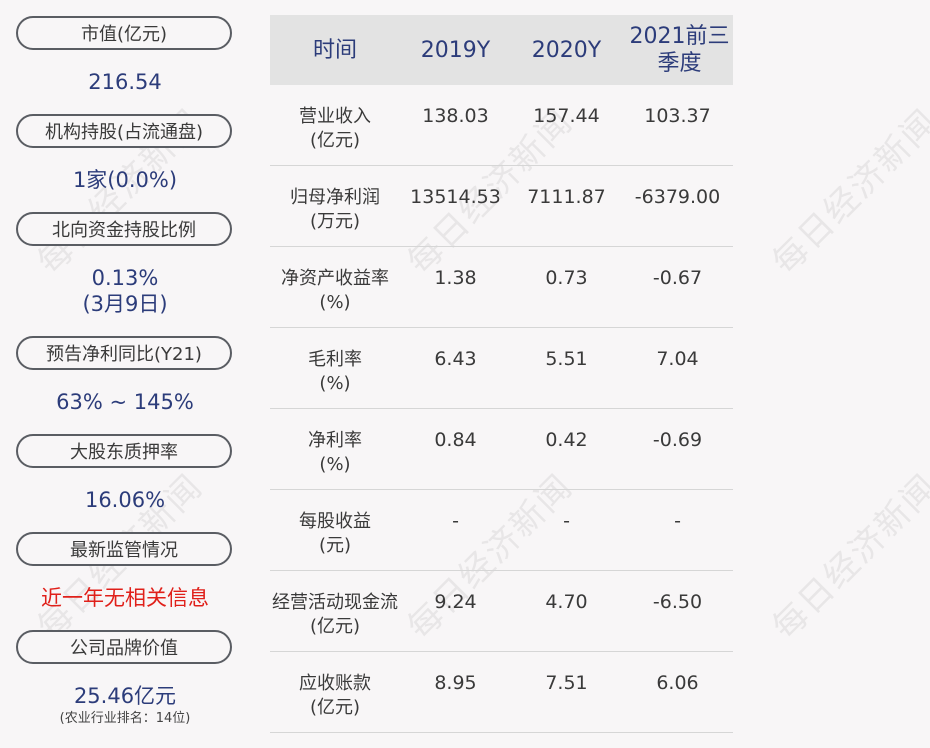 The image size is (930, 748). I want to click on header-time: 时间, so click(334, 50).